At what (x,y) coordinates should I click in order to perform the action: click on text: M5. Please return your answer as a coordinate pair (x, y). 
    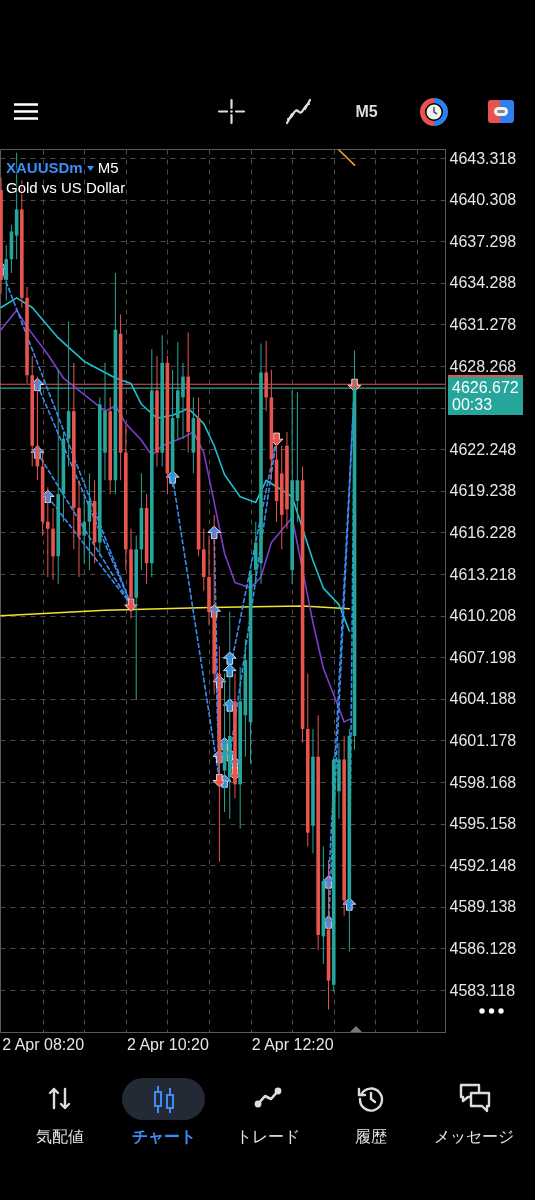
    Looking at the image, I should click on (366, 112).